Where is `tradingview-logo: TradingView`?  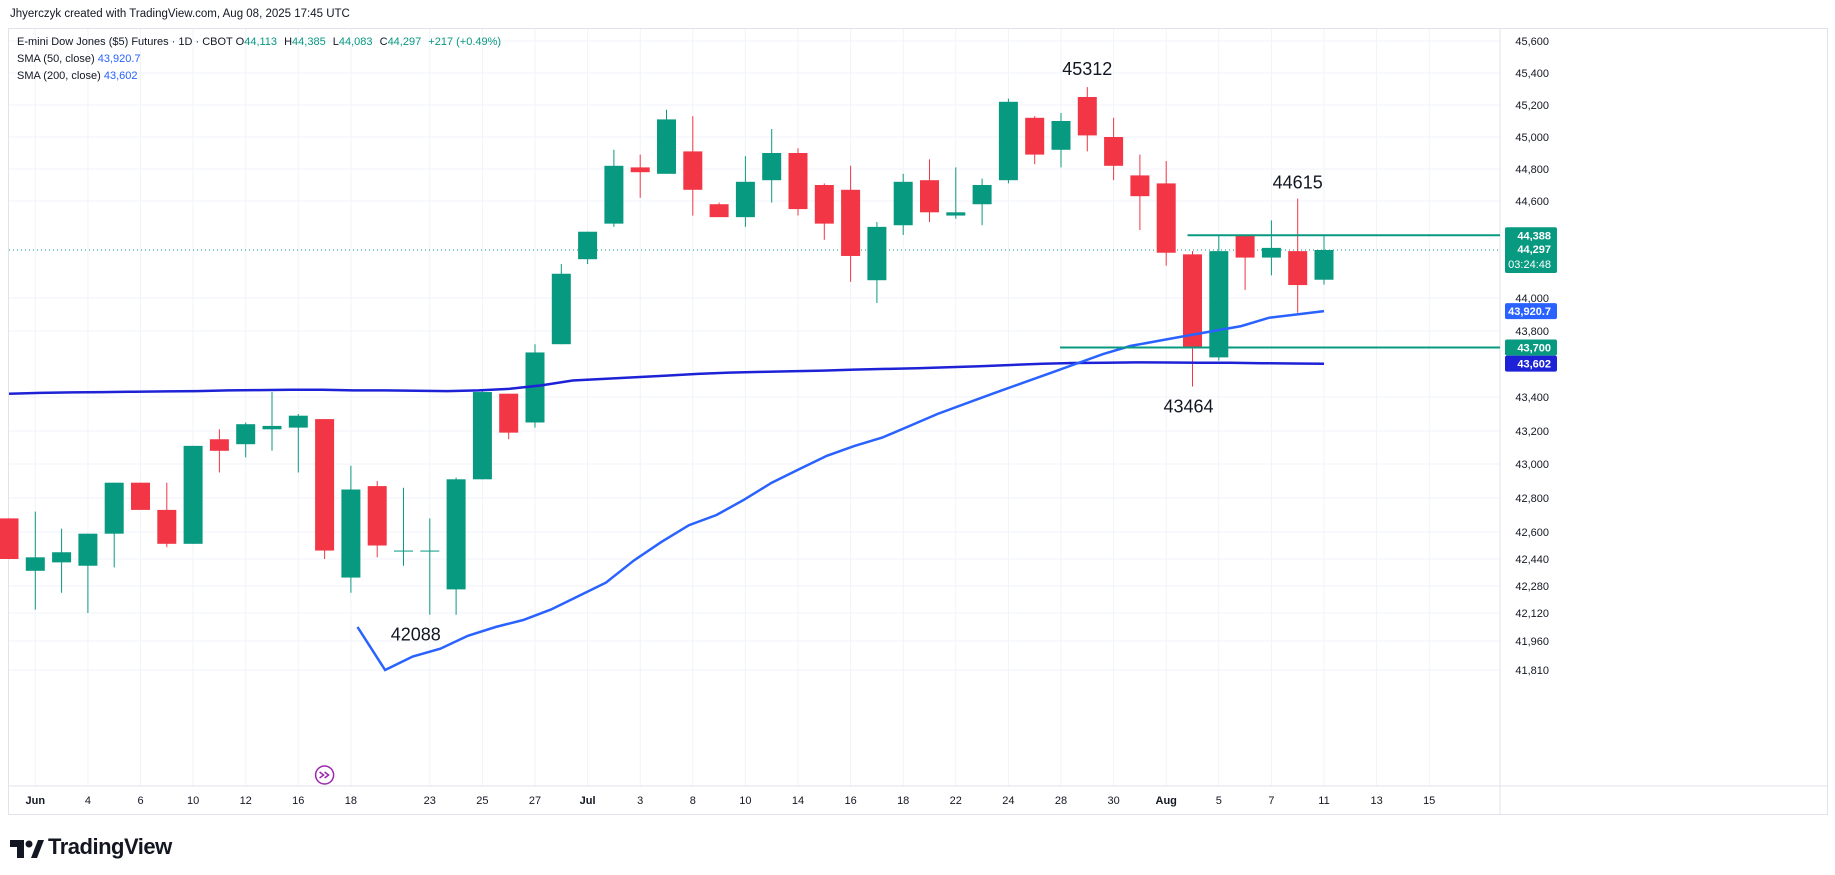
tradingview-logo: TradingView is located at coordinates (91, 847).